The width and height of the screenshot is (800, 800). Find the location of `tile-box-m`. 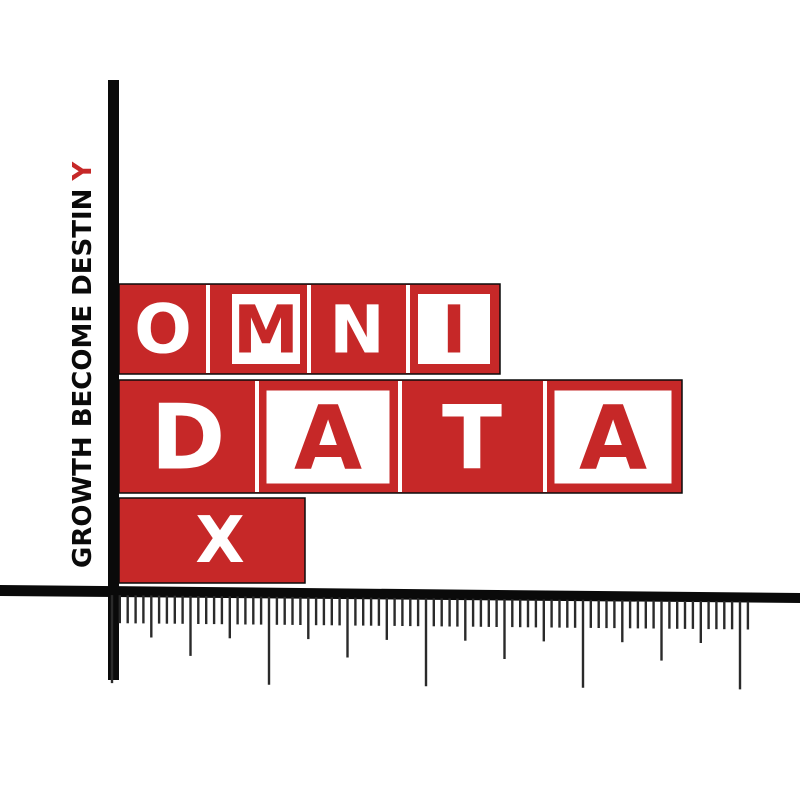

tile-box-m is located at coordinates (266, 329).